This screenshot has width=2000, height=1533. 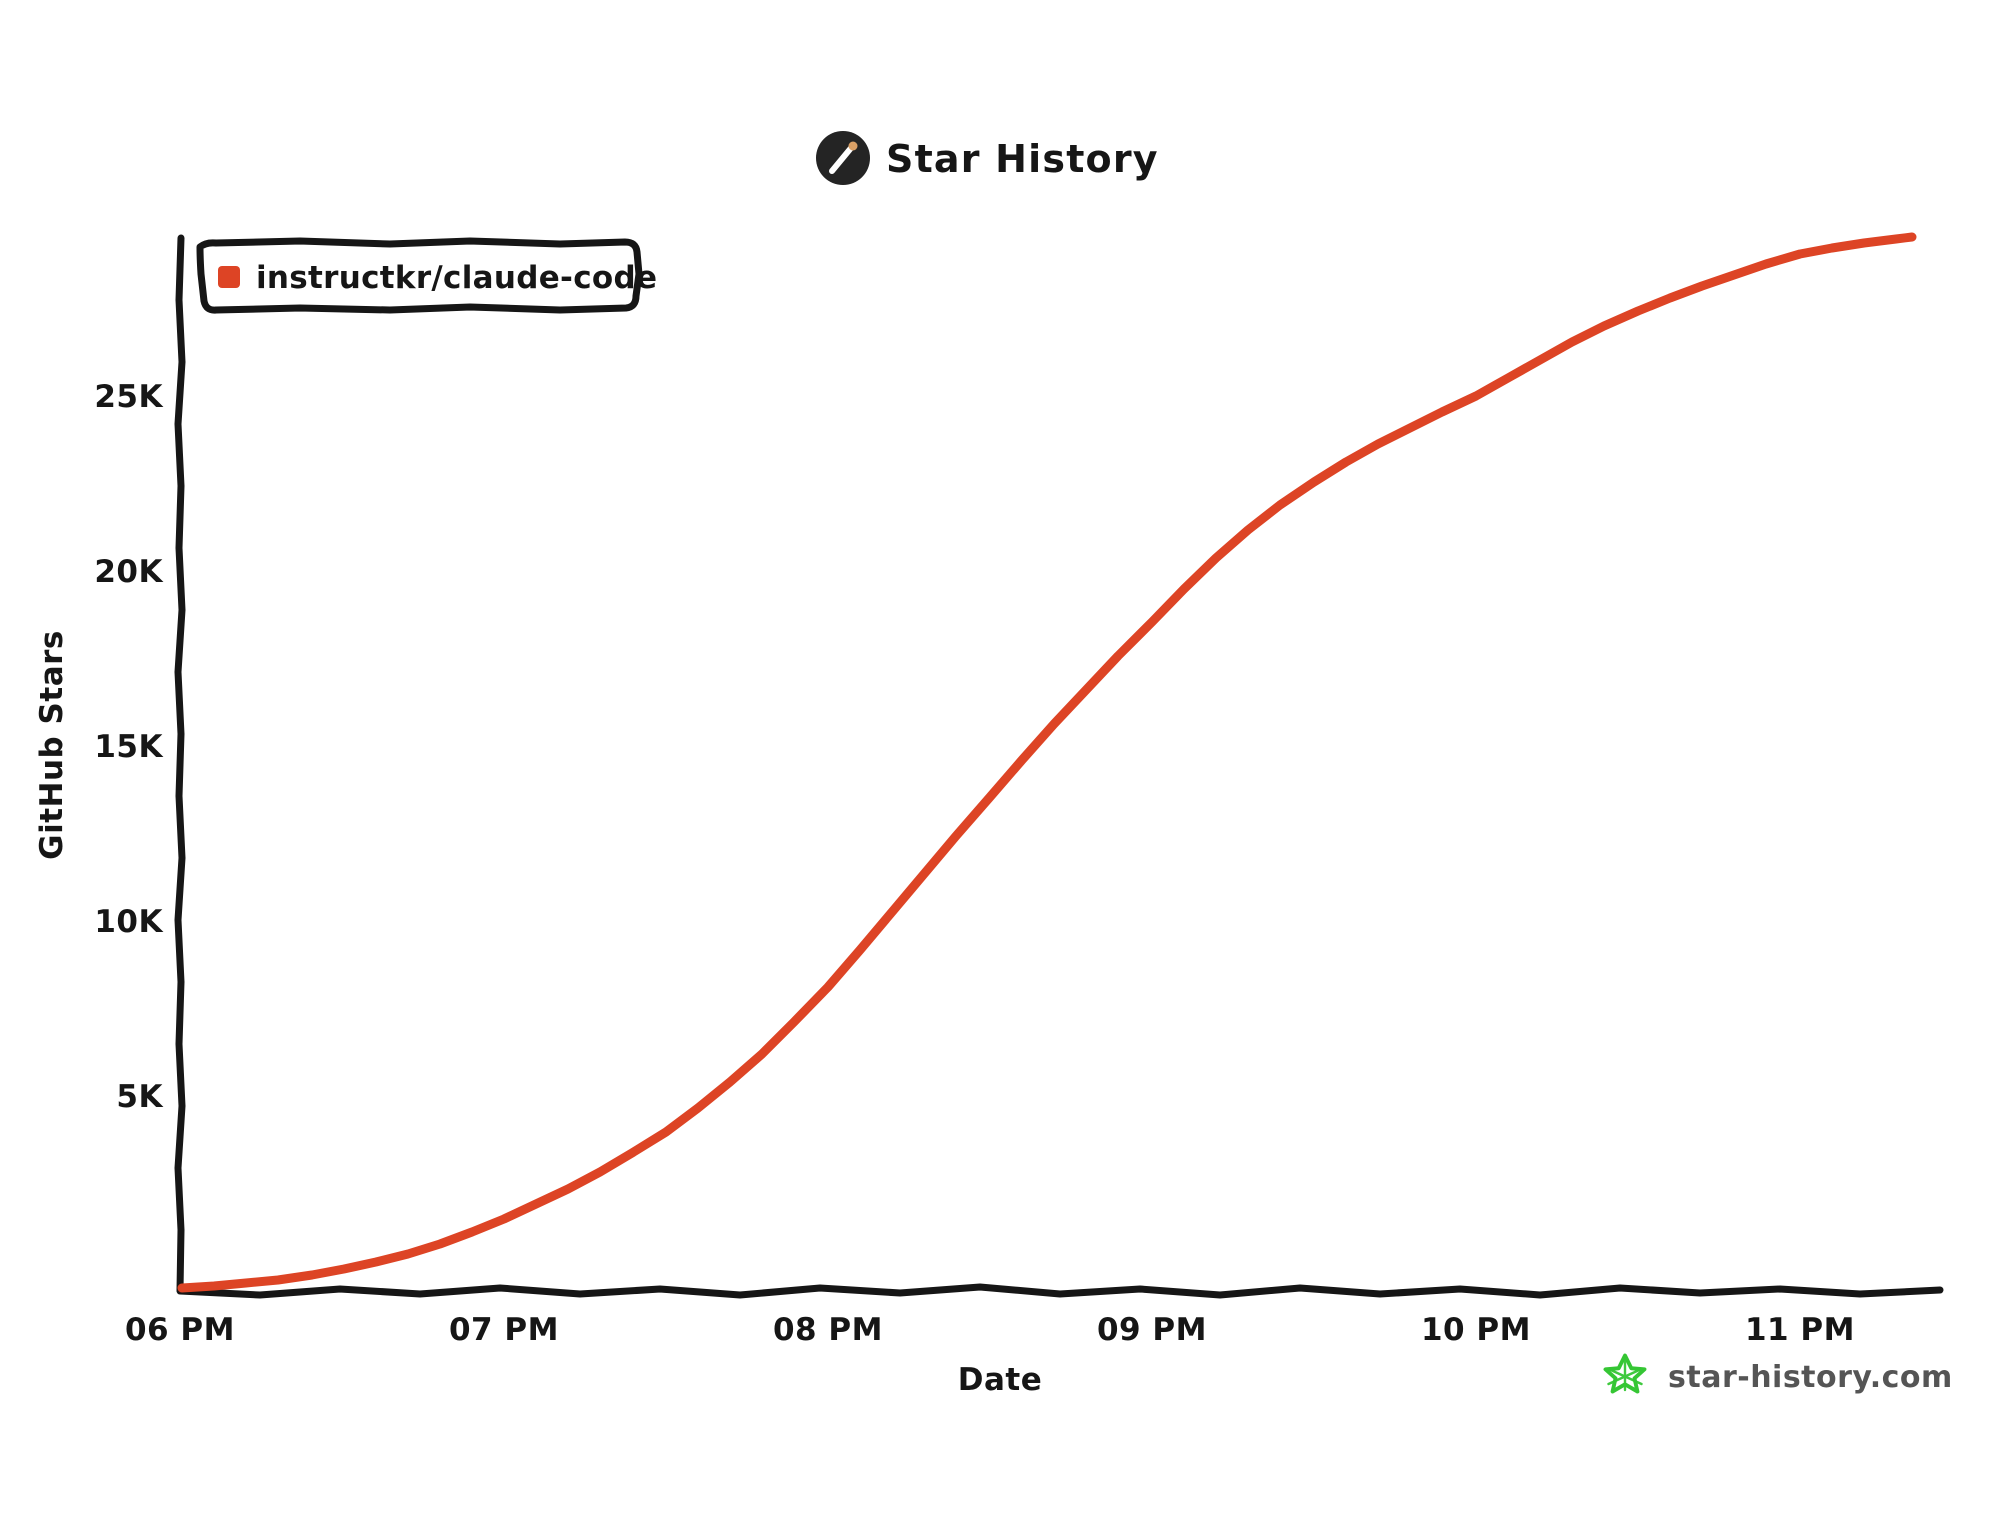 I want to click on y-tick-label-20k: 20K, so click(x=128, y=572).